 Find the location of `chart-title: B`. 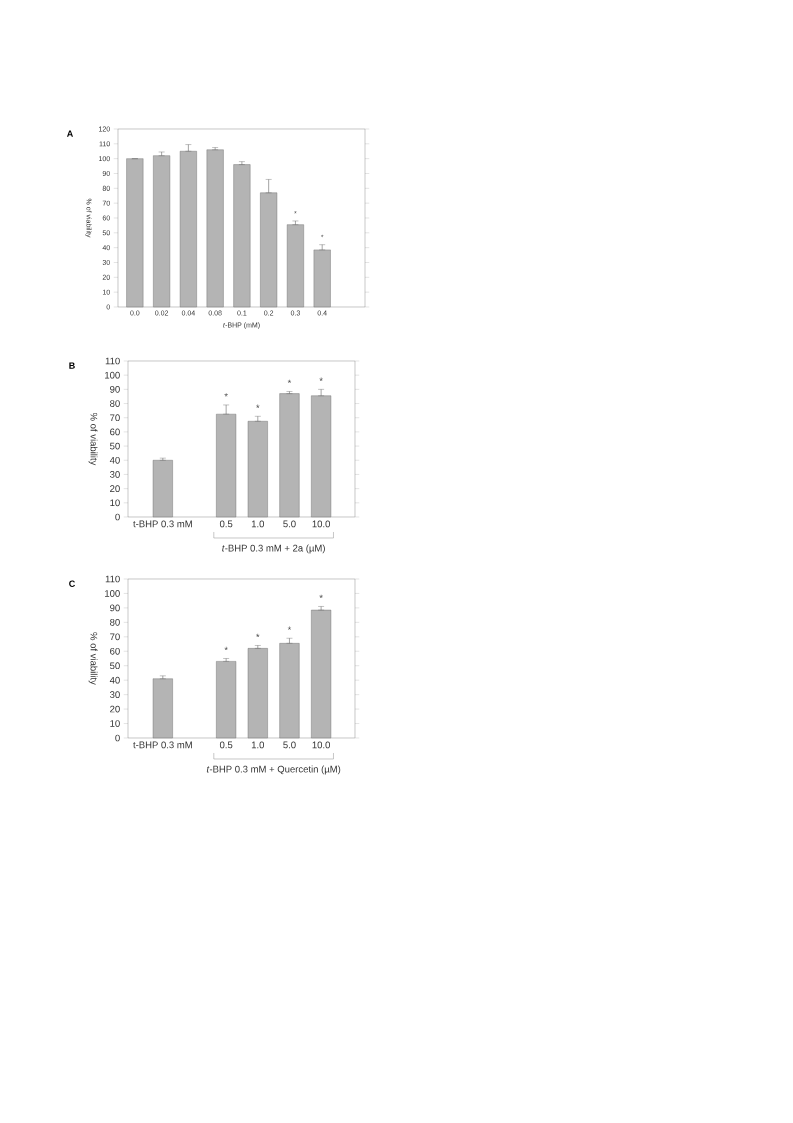

chart-title: B is located at coordinates (72, 365).